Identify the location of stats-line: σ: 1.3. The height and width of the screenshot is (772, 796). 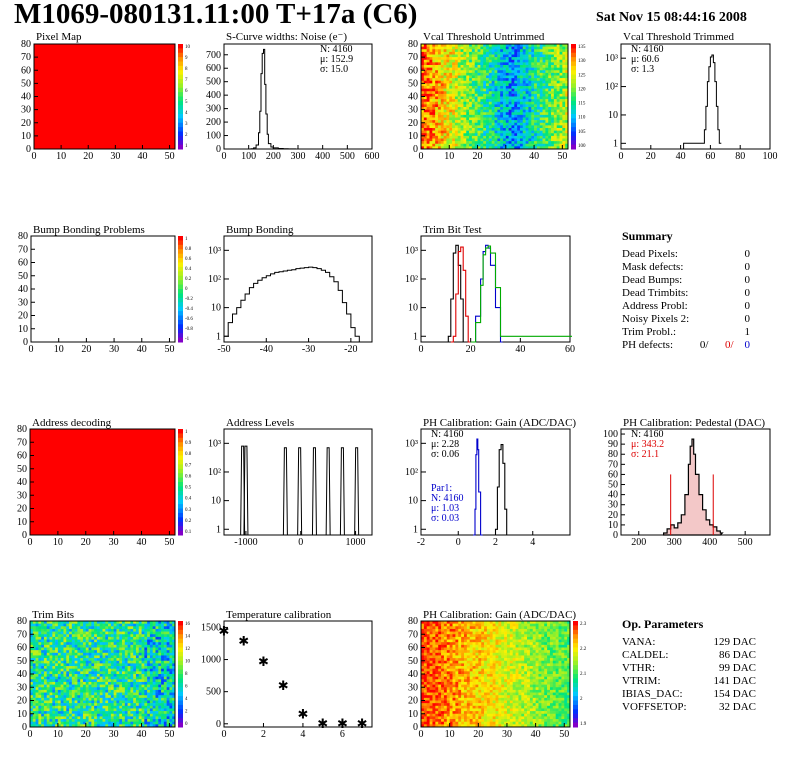
(642, 69).